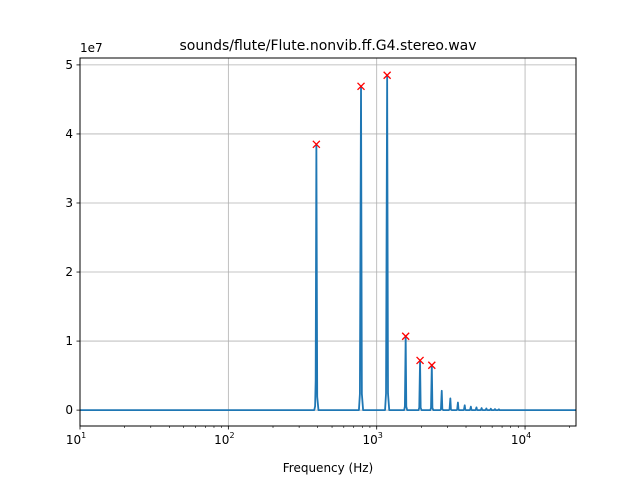 The height and width of the screenshot is (484, 640). I want to click on x-tick-exponent: 4, so click(528, 435).